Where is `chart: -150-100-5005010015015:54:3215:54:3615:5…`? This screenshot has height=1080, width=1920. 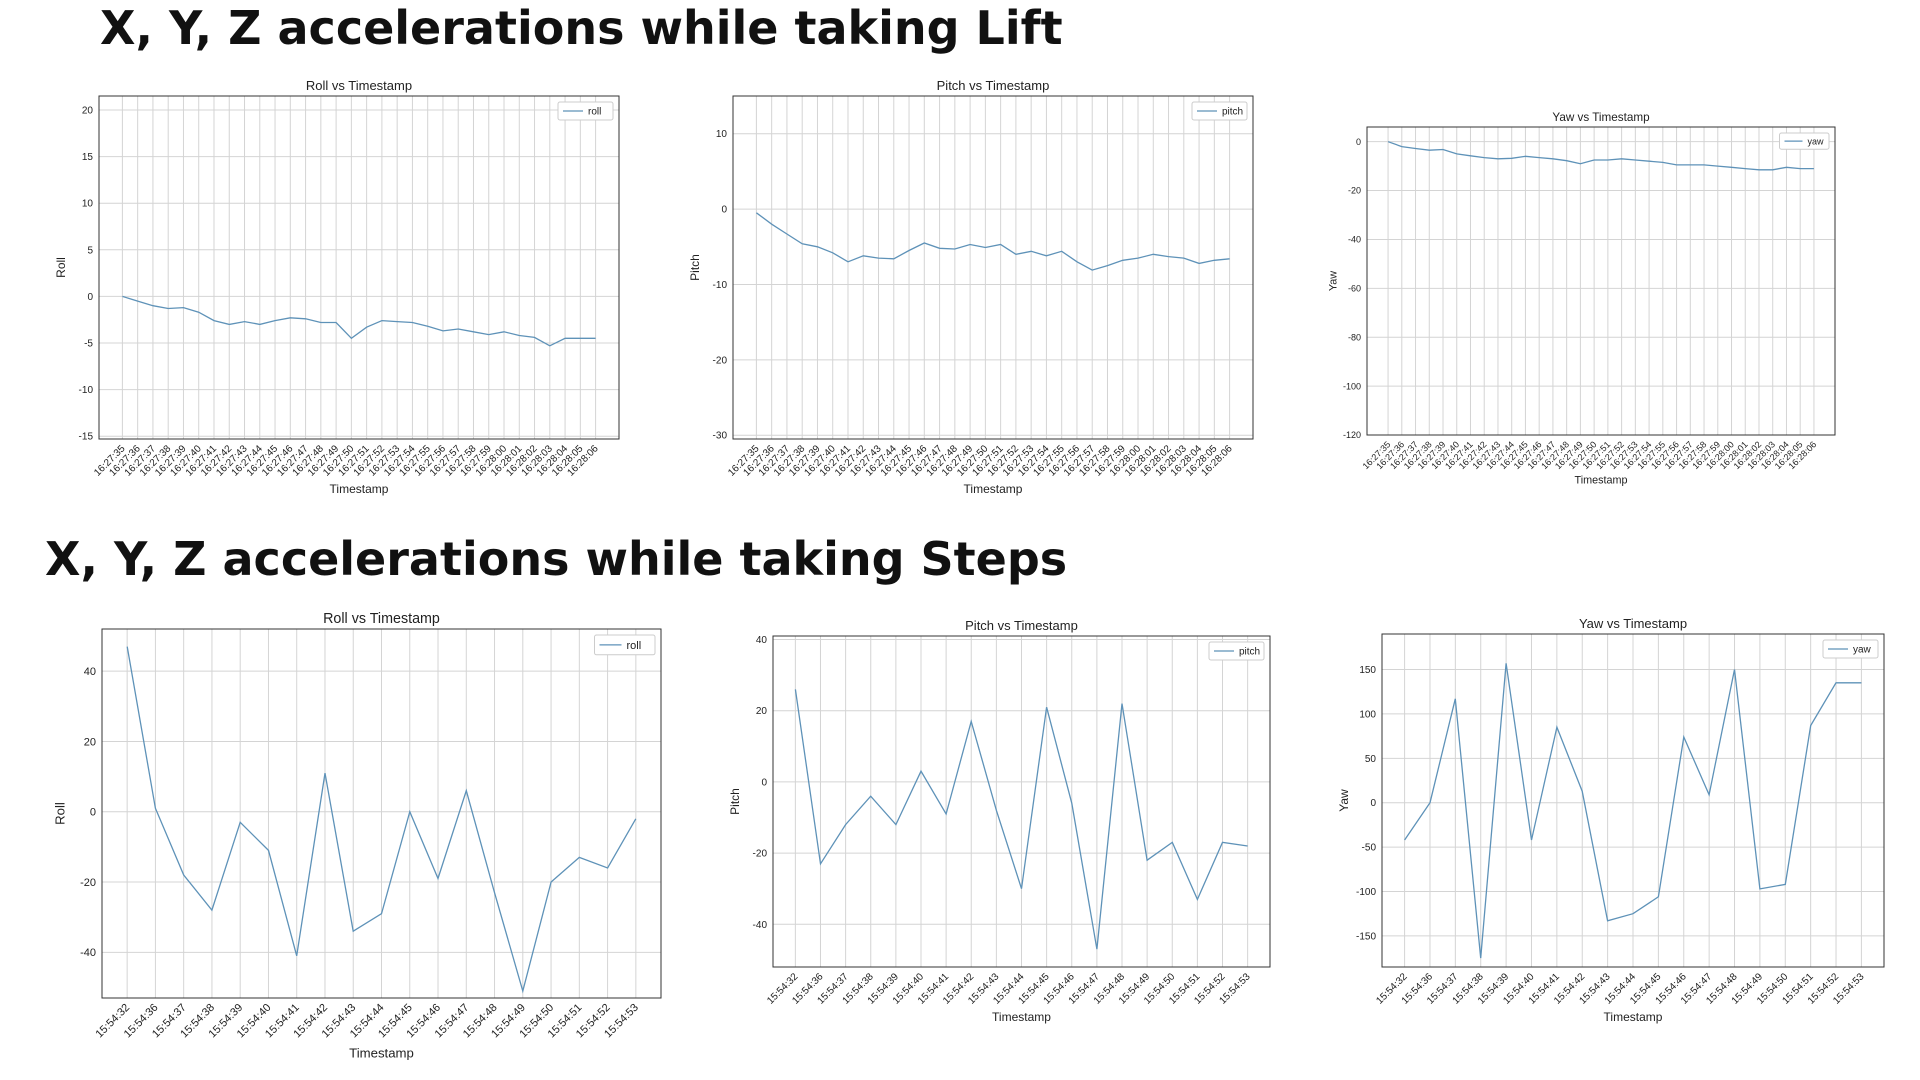 chart: -150-100-5005010015015:54:3215:54:3615:5… is located at coordinates (1611, 820).